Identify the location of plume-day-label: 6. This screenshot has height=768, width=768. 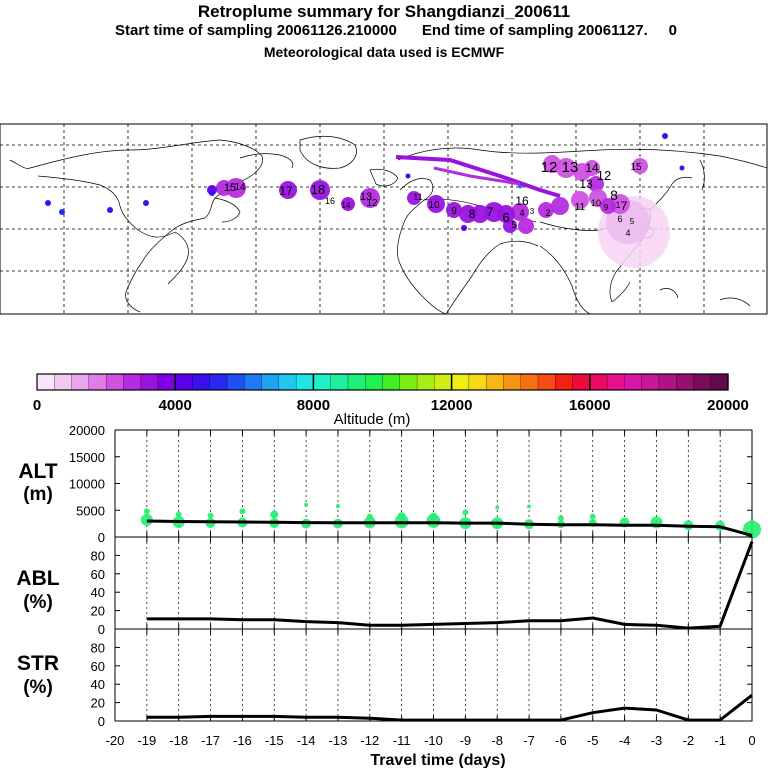
(505, 217).